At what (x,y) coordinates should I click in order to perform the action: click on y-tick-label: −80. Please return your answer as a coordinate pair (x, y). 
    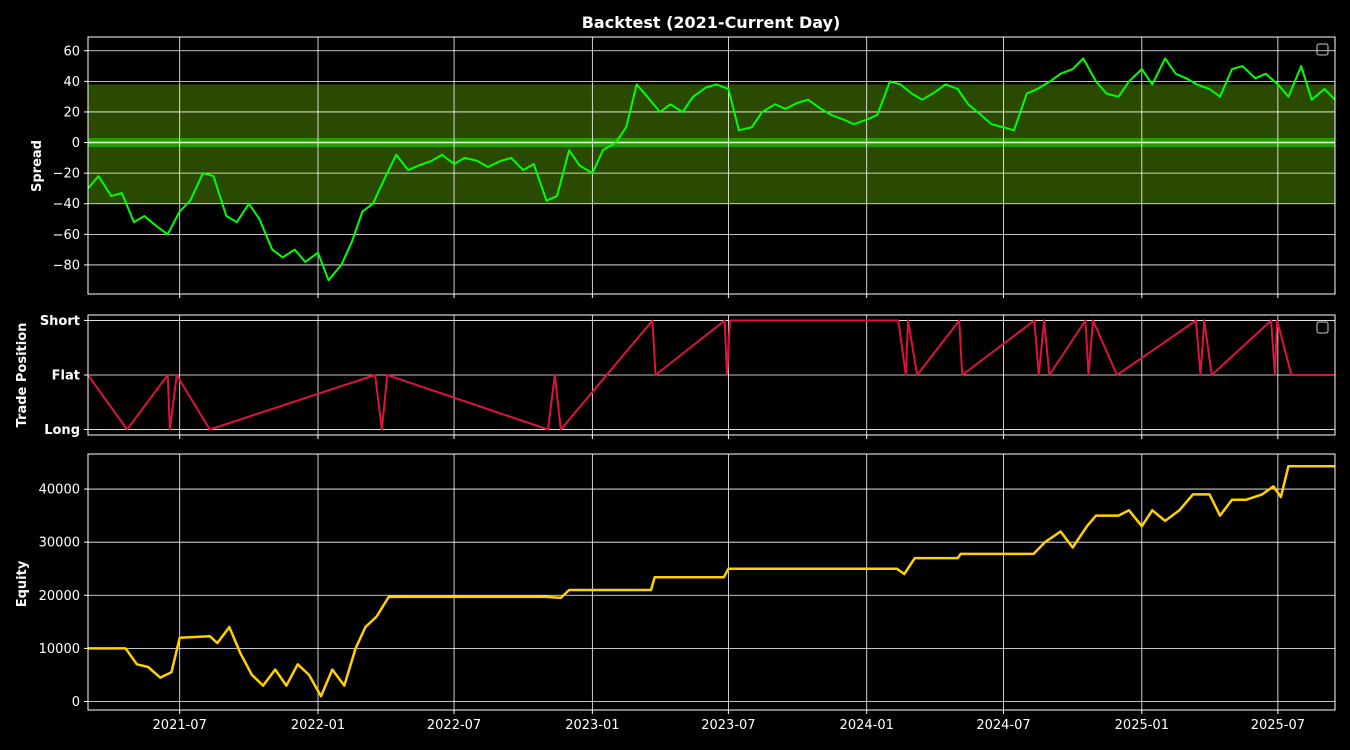
    Looking at the image, I should click on (66, 265).